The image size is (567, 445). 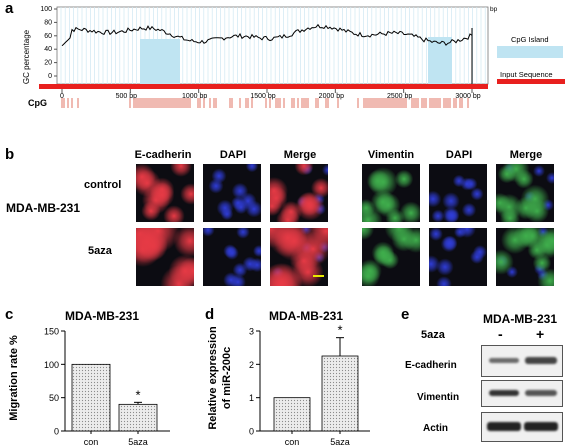 I want to click on micrograph-control-dapi-right, so click(x=458, y=193).